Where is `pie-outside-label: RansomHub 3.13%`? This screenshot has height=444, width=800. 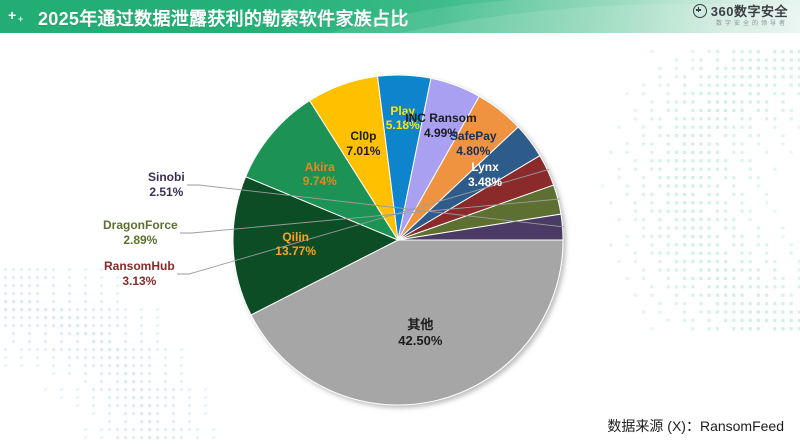 pie-outside-label: RansomHub 3.13% is located at coordinates (139, 274).